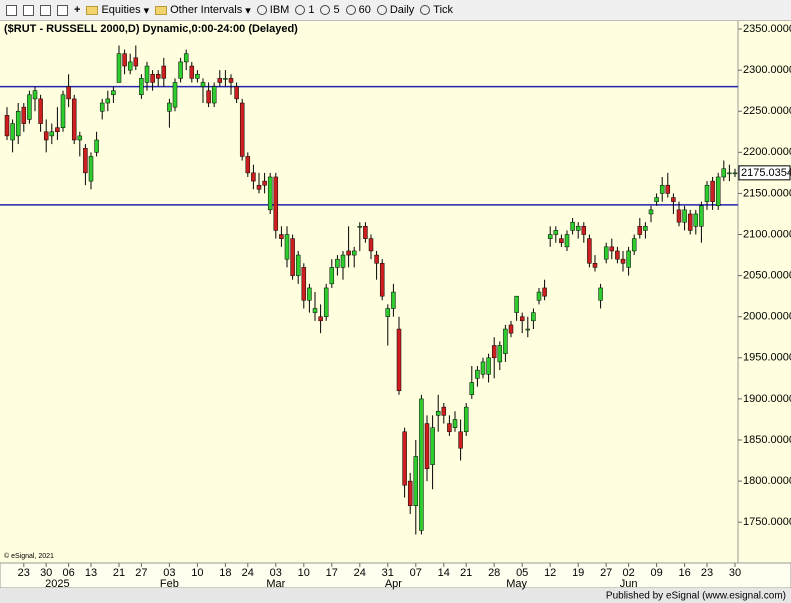 Image resolution: width=791 pixels, height=603 pixels. Describe the element at coordinates (767, 111) in the screenshot. I see `y-tick-label: 2250.0000` at that location.